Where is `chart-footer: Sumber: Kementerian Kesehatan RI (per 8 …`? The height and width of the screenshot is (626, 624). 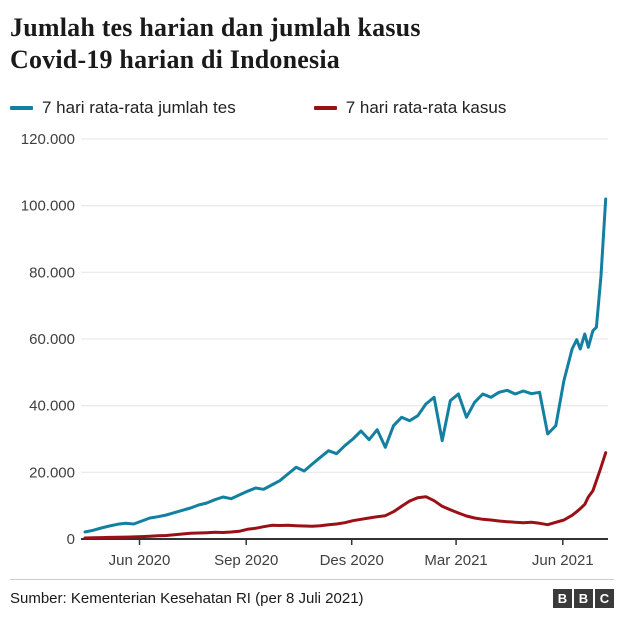 chart-footer: Sumber: Kementerian Kesehatan RI (per 8 … is located at coordinates (312, 598).